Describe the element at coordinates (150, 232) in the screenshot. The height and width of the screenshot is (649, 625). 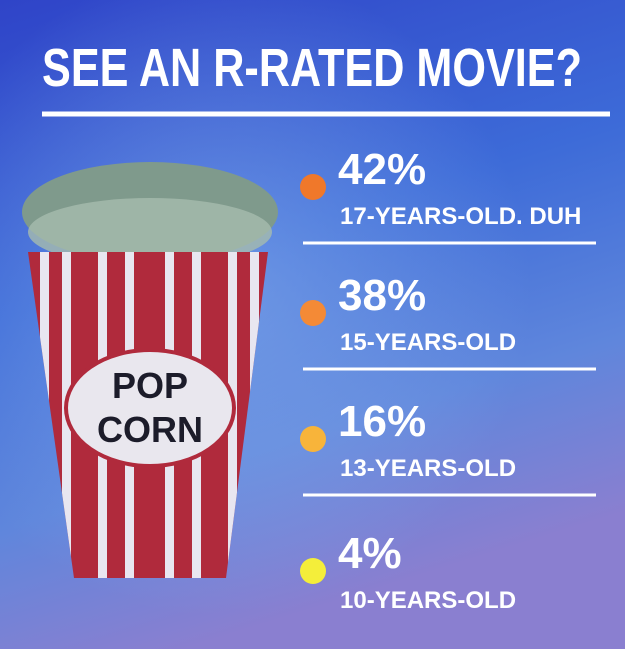
I see `popcorn-highlight` at that location.